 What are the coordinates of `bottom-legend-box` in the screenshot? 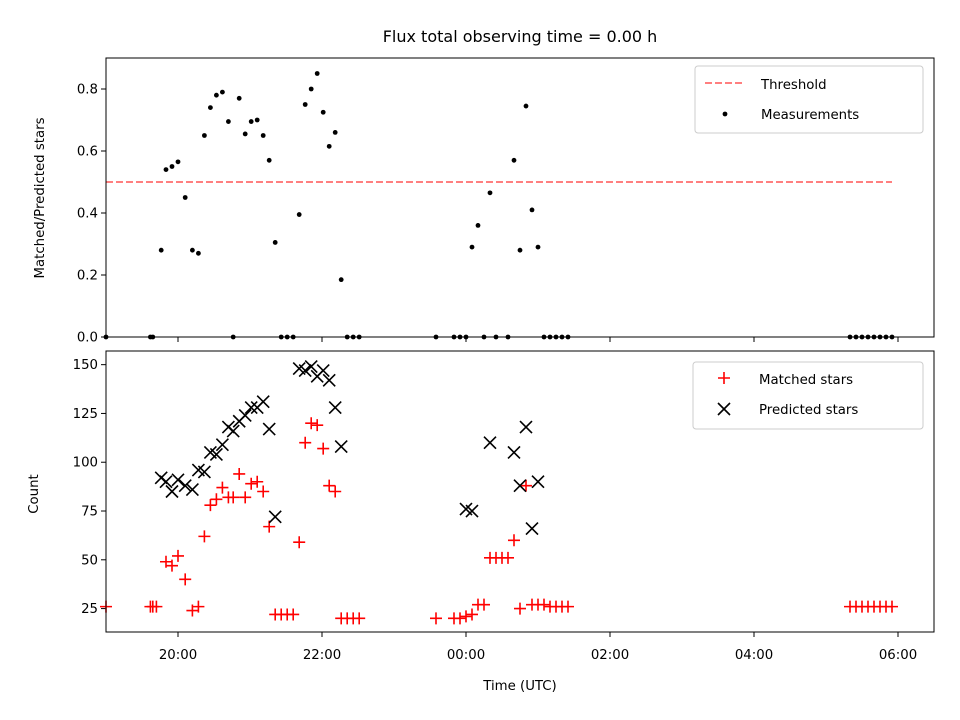 It's located at (808, 395).